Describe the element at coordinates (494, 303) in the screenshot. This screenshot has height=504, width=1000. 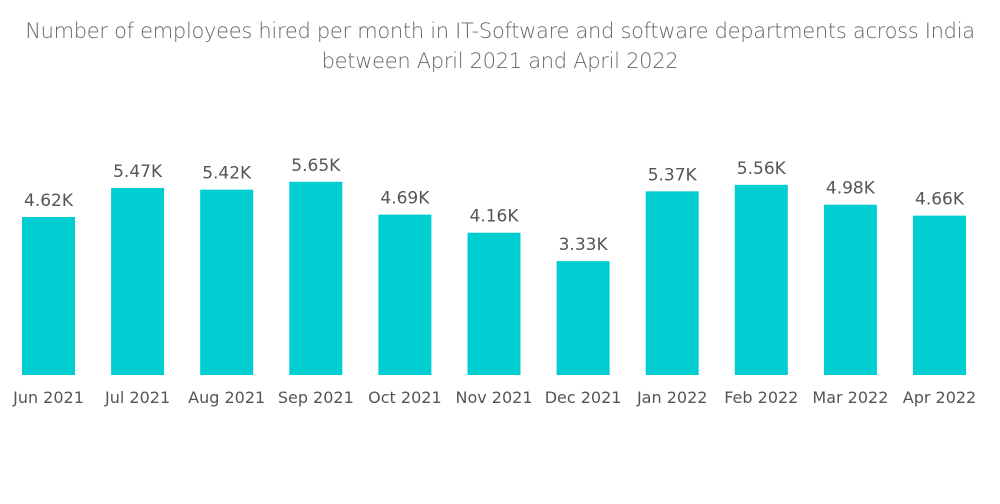
I see `bar-nov-2021` at that location.